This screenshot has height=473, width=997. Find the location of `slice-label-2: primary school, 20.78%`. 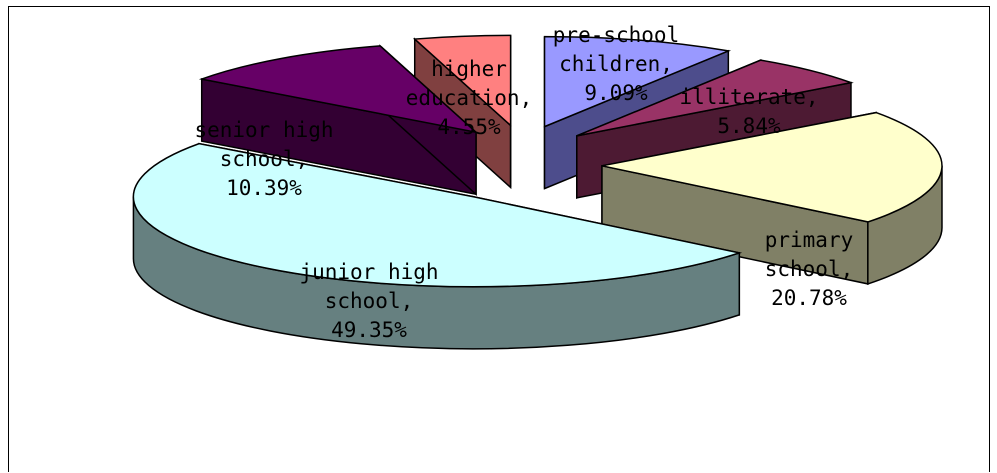

slice-label-2: primary school, 20.78% is located at coordinates (809, 269).